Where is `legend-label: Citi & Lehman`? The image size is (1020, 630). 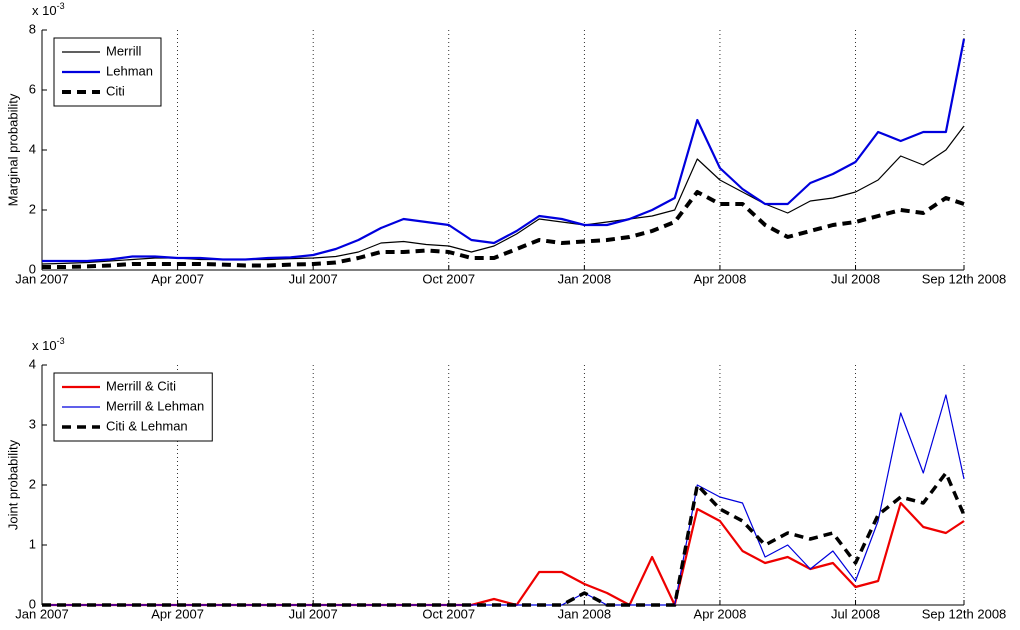 legend-label: Citi & Lehman is located at coordinates (147, 425).